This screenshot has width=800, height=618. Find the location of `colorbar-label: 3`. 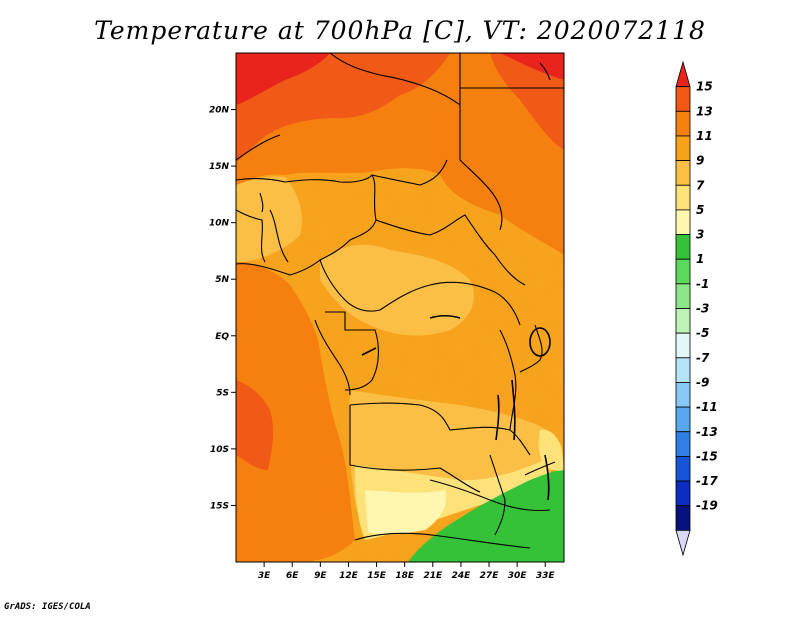

colorbar-label: 3 is located at coordinates (700, 235).